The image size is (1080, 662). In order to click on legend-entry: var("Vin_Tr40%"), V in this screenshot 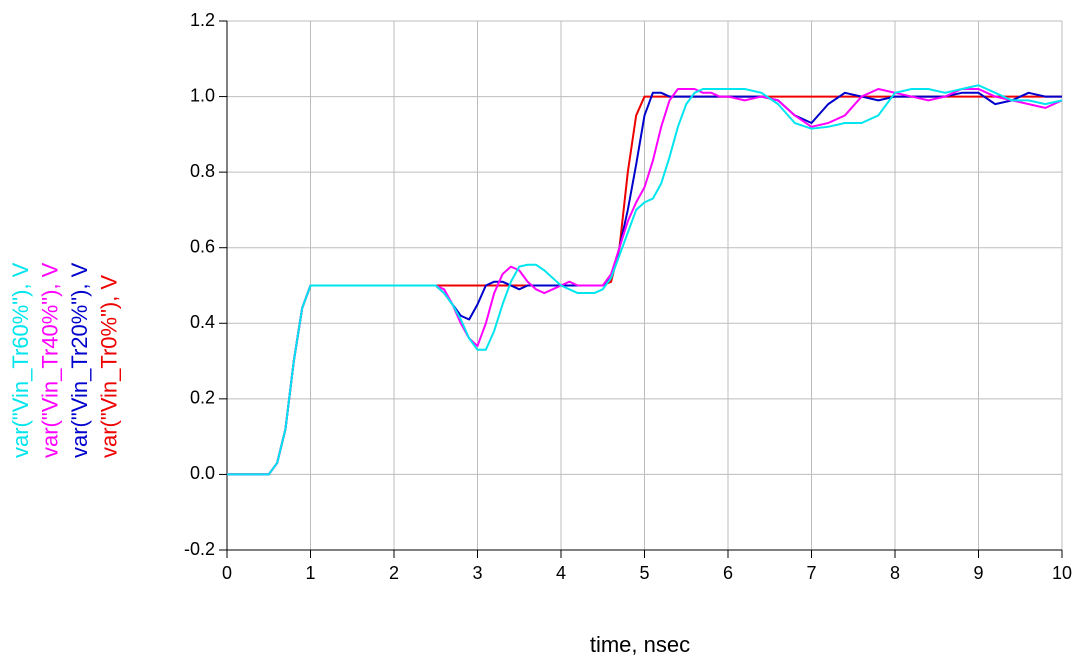, I will do `click(49, 360)`.